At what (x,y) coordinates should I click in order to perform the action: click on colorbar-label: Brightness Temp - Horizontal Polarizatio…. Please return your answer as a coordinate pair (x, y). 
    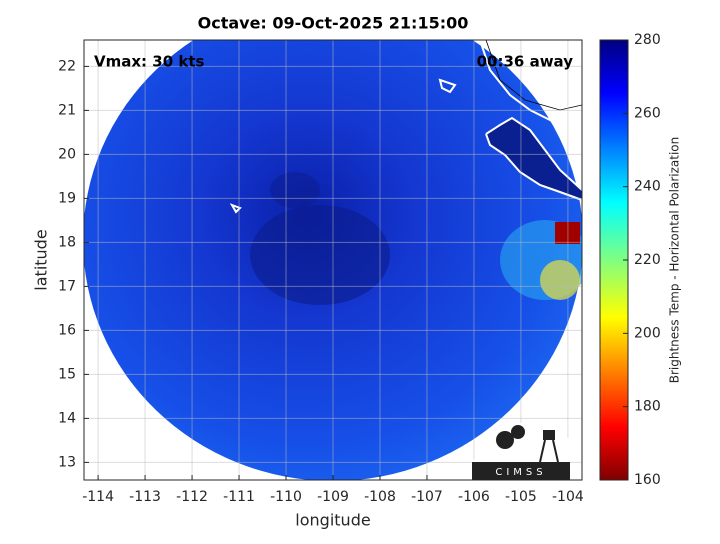
    Looking at the image, I should click on (675, 260).